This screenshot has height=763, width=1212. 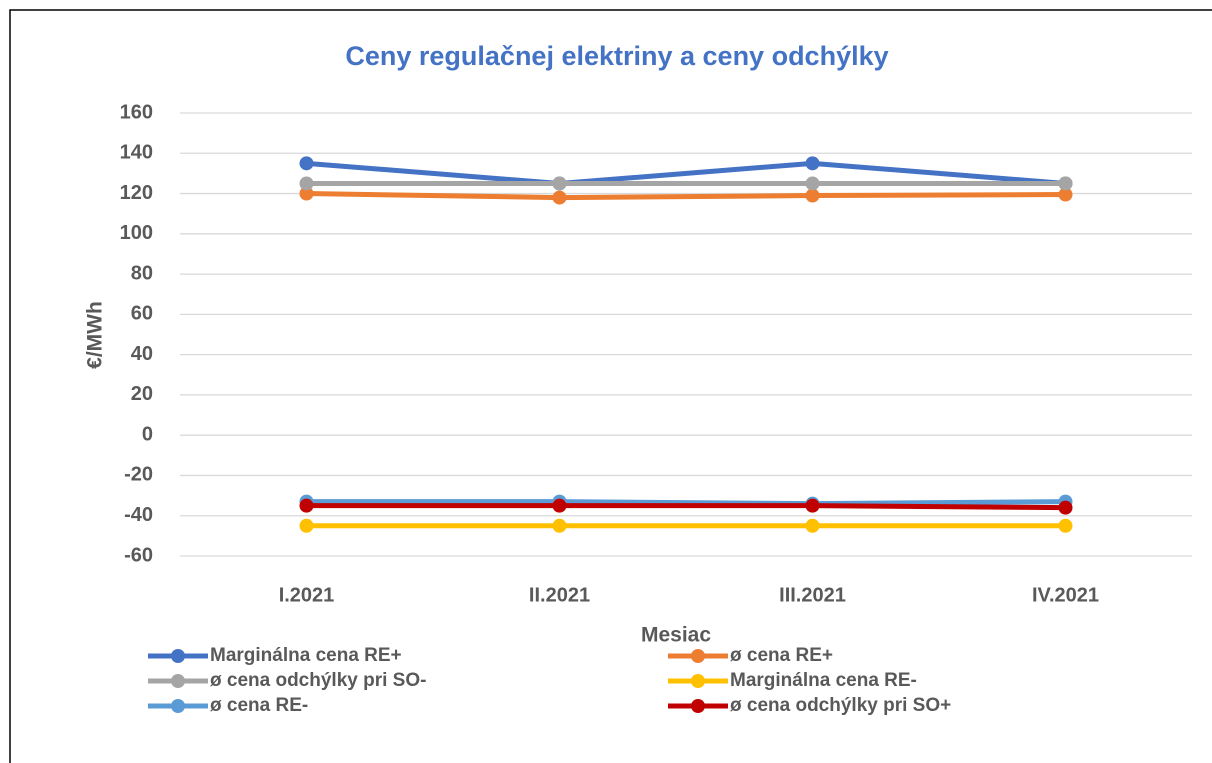 I want to click on y-tick-label: -60, so click(x=138, y=555).